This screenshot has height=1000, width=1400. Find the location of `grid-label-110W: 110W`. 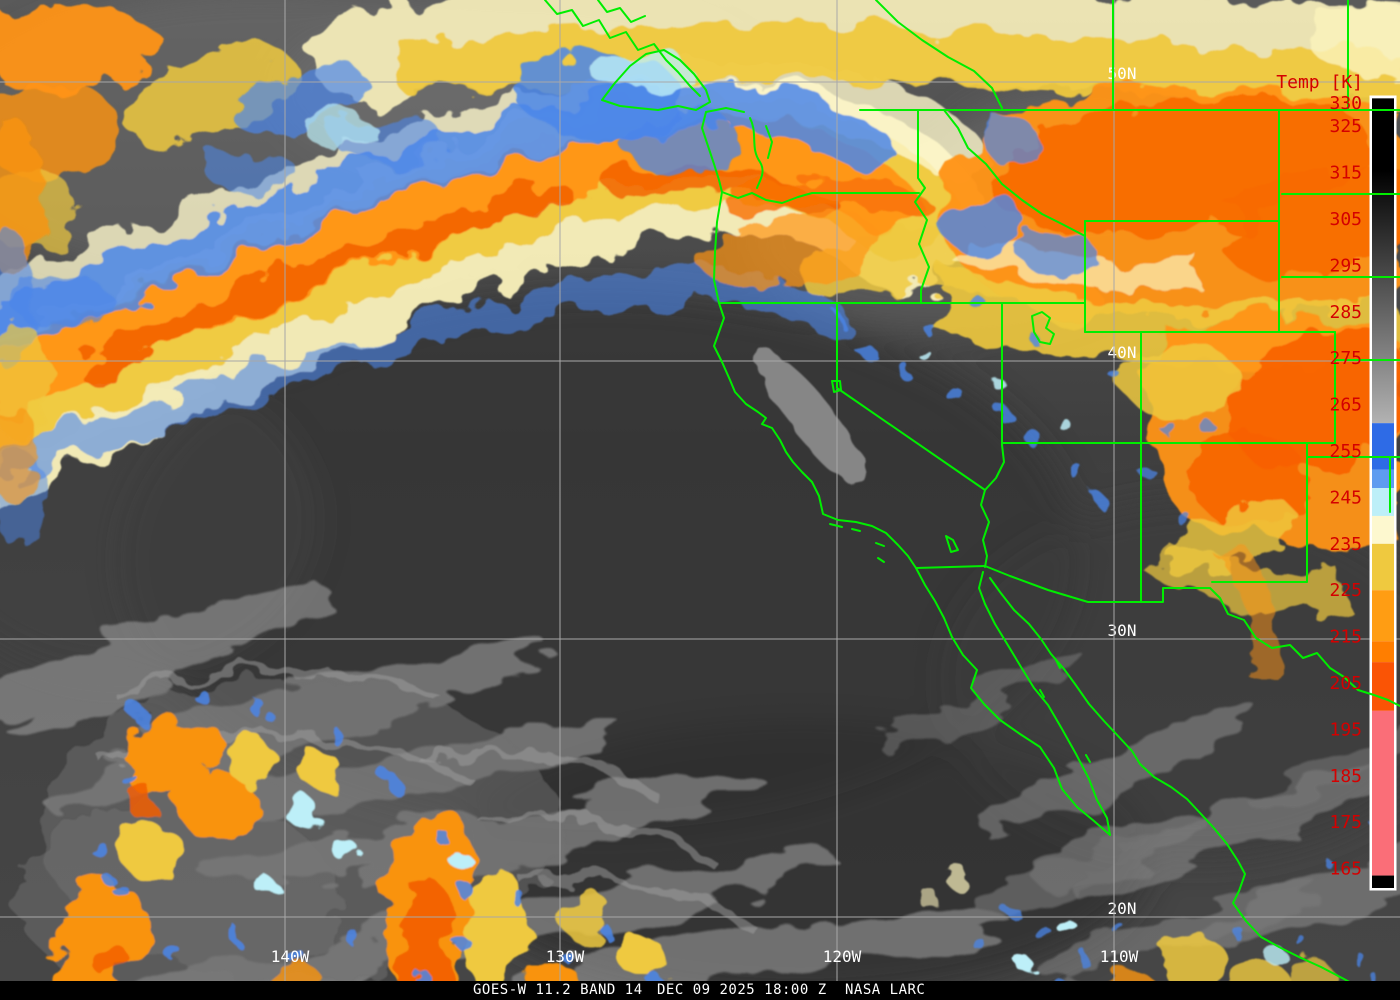

grid-label-110W: 110W is located at coordinates (1119, 956).